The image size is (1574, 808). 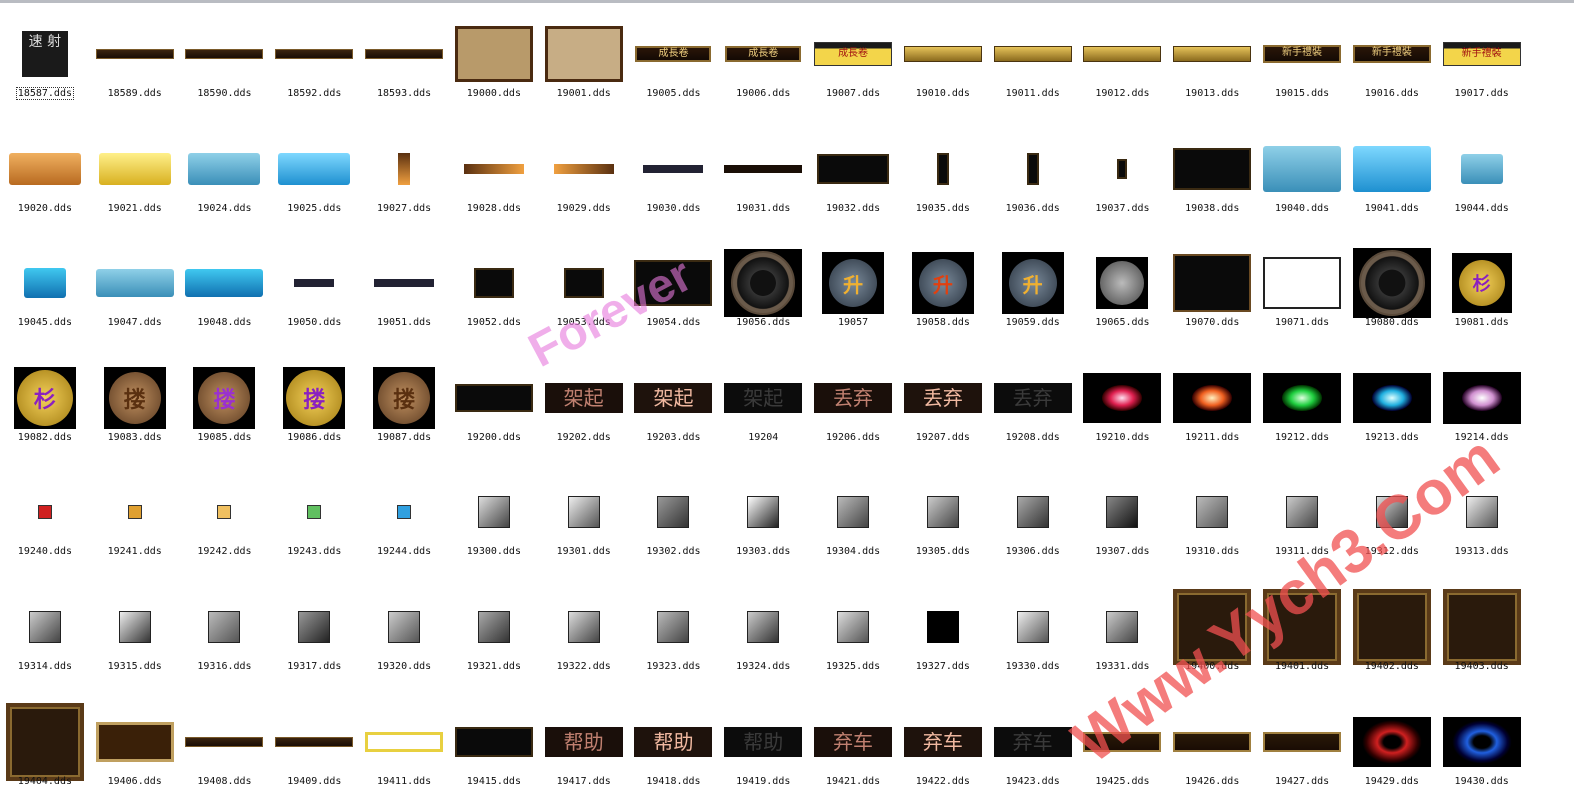 What do you see at coordinates (225, 521) in the screenshot?
I see `file-item: 19242.dds` at bounding box center [225, 521].